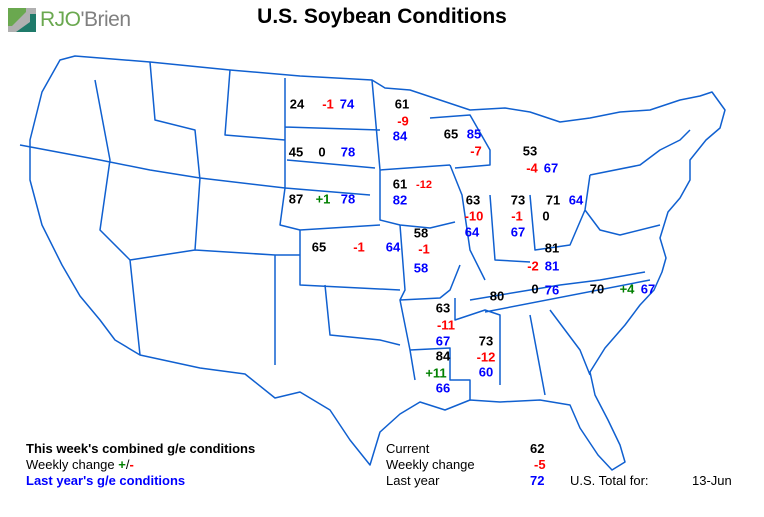 The image size is (764, 517). I want to click on state-il-current: 63, so click(473, 200).